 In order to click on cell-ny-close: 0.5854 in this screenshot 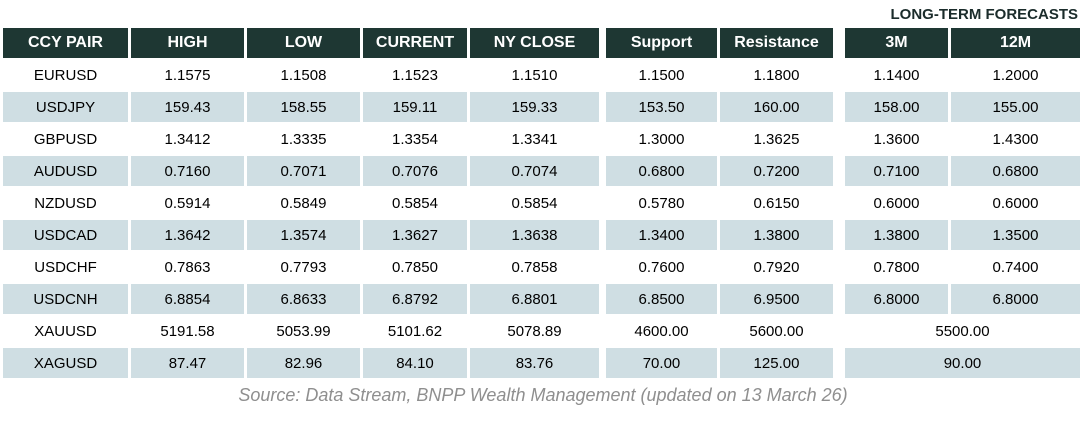, I will do `click(534, 203)`.